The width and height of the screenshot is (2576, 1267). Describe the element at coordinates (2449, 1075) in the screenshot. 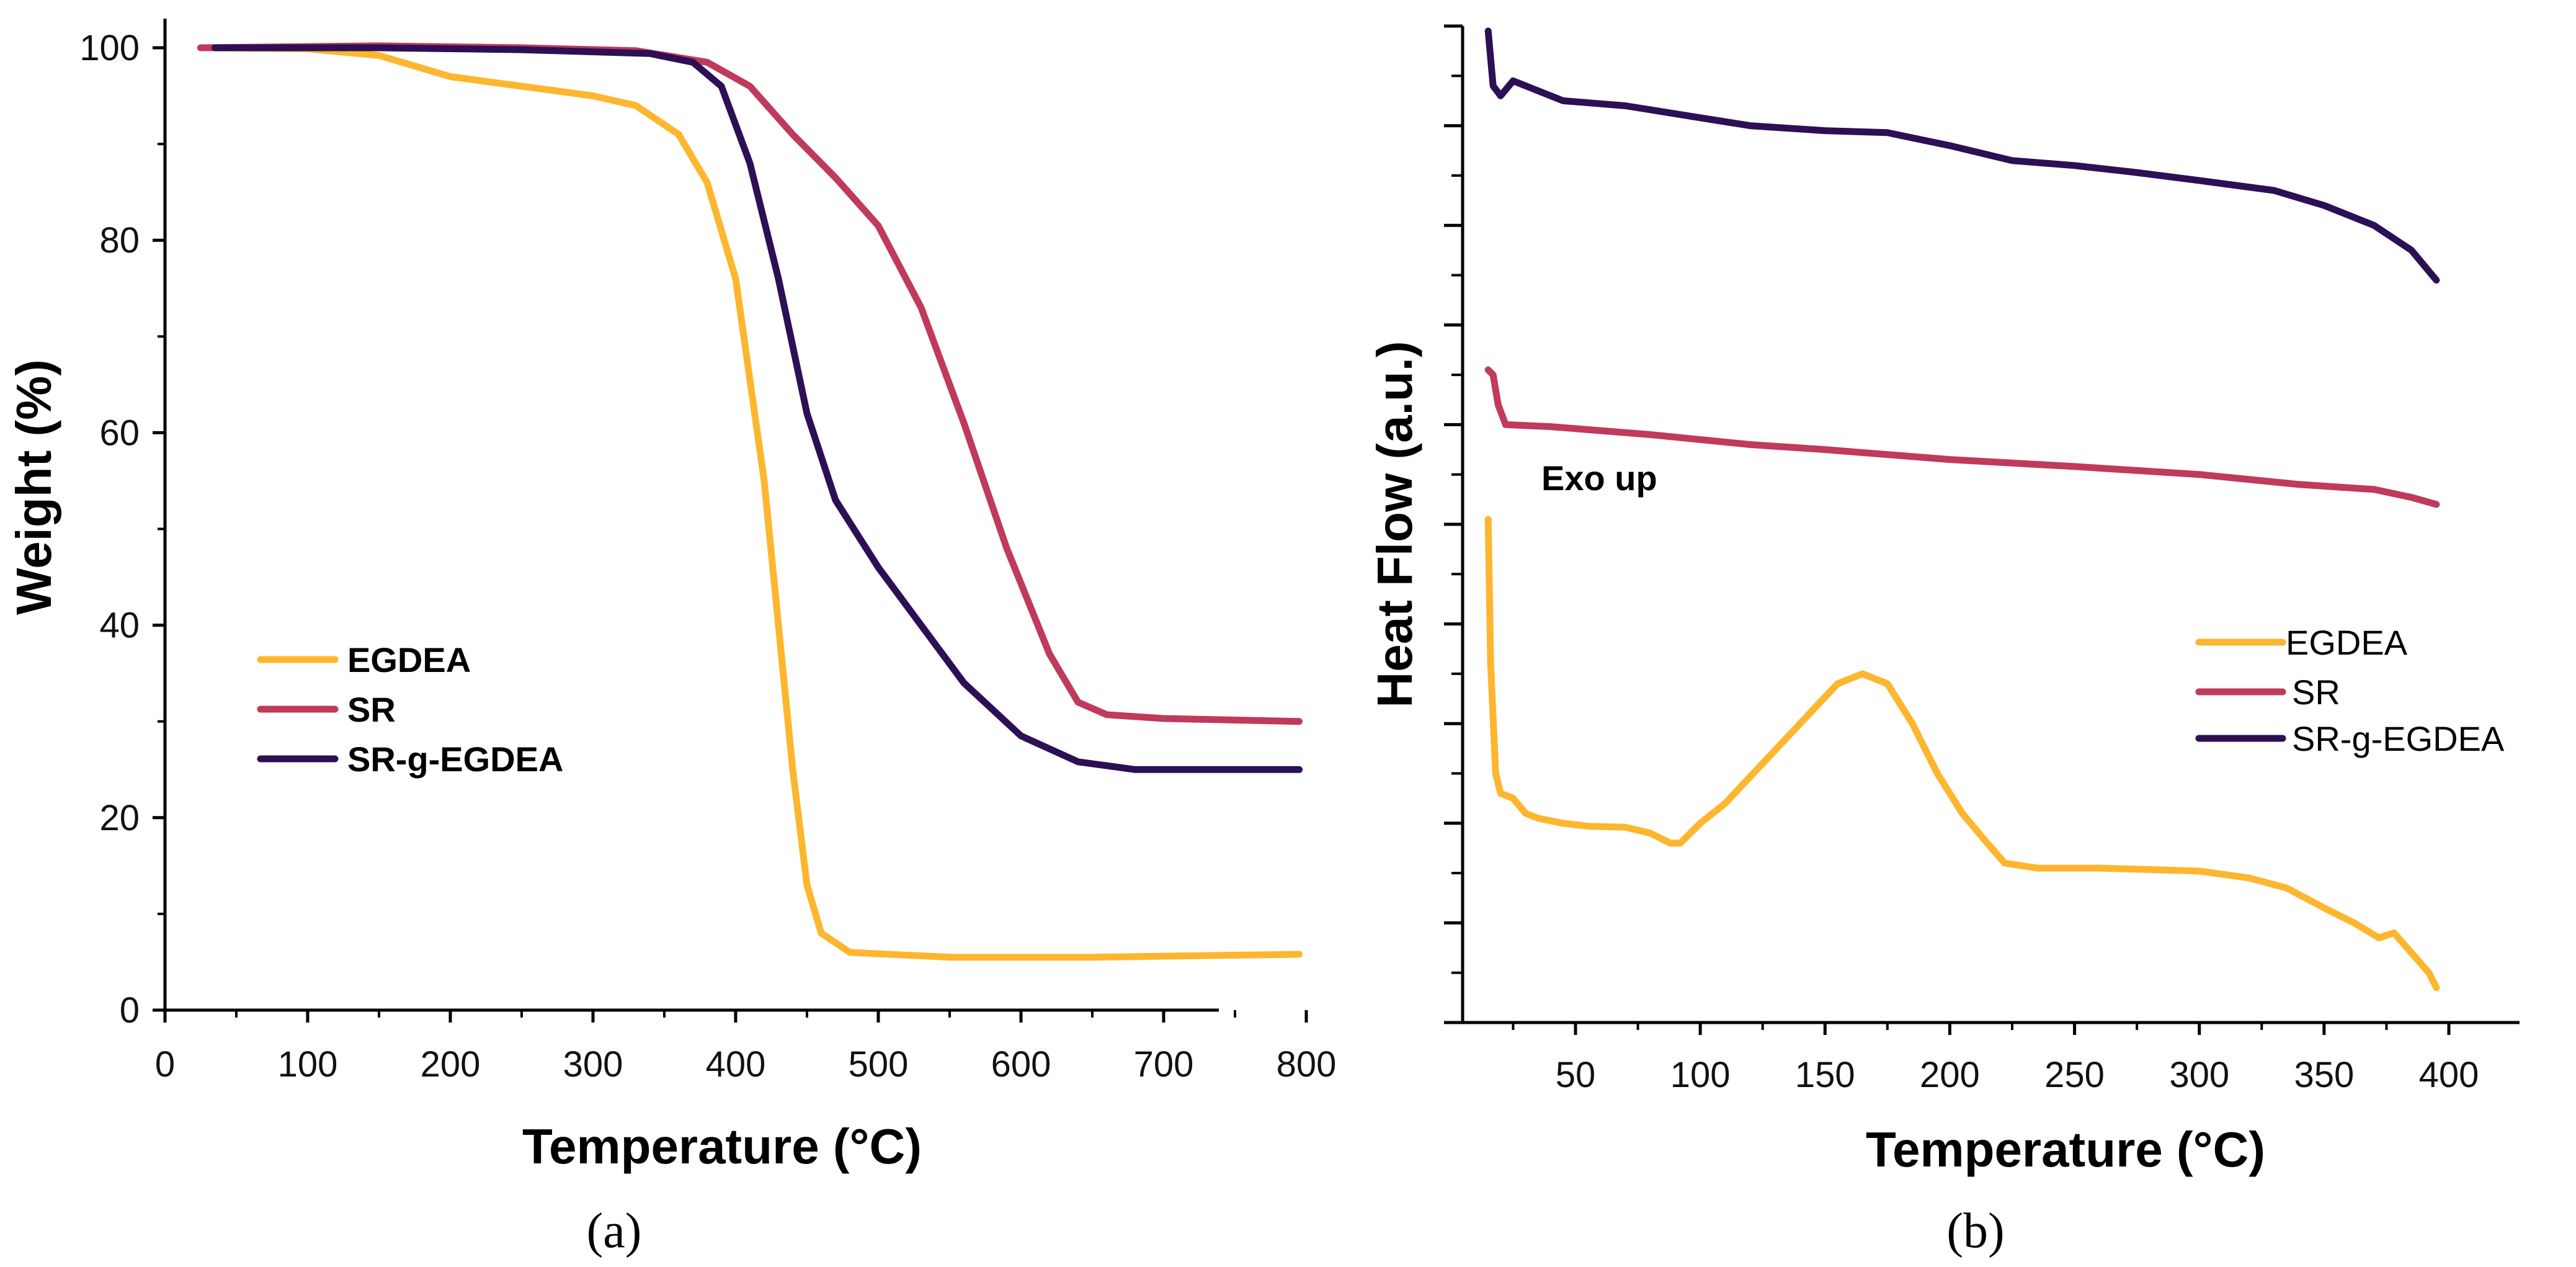

I see `panel-b-x-tick-label: 400` at that location.